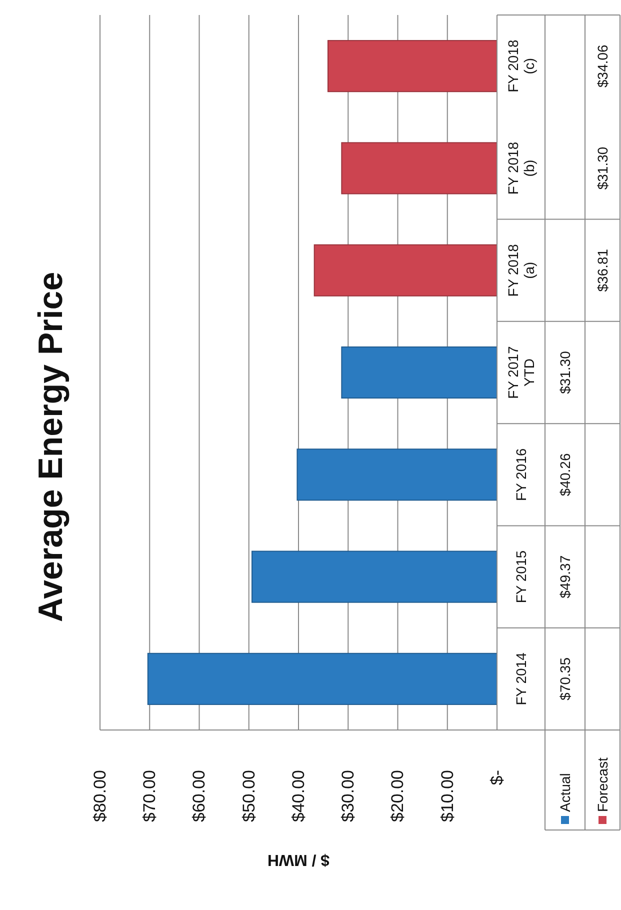 The height and width of the screenshot is (910, 621). Describe the element at coordinates (565, 678) in the screenshot. I see `data-label: $70.35` at that location.